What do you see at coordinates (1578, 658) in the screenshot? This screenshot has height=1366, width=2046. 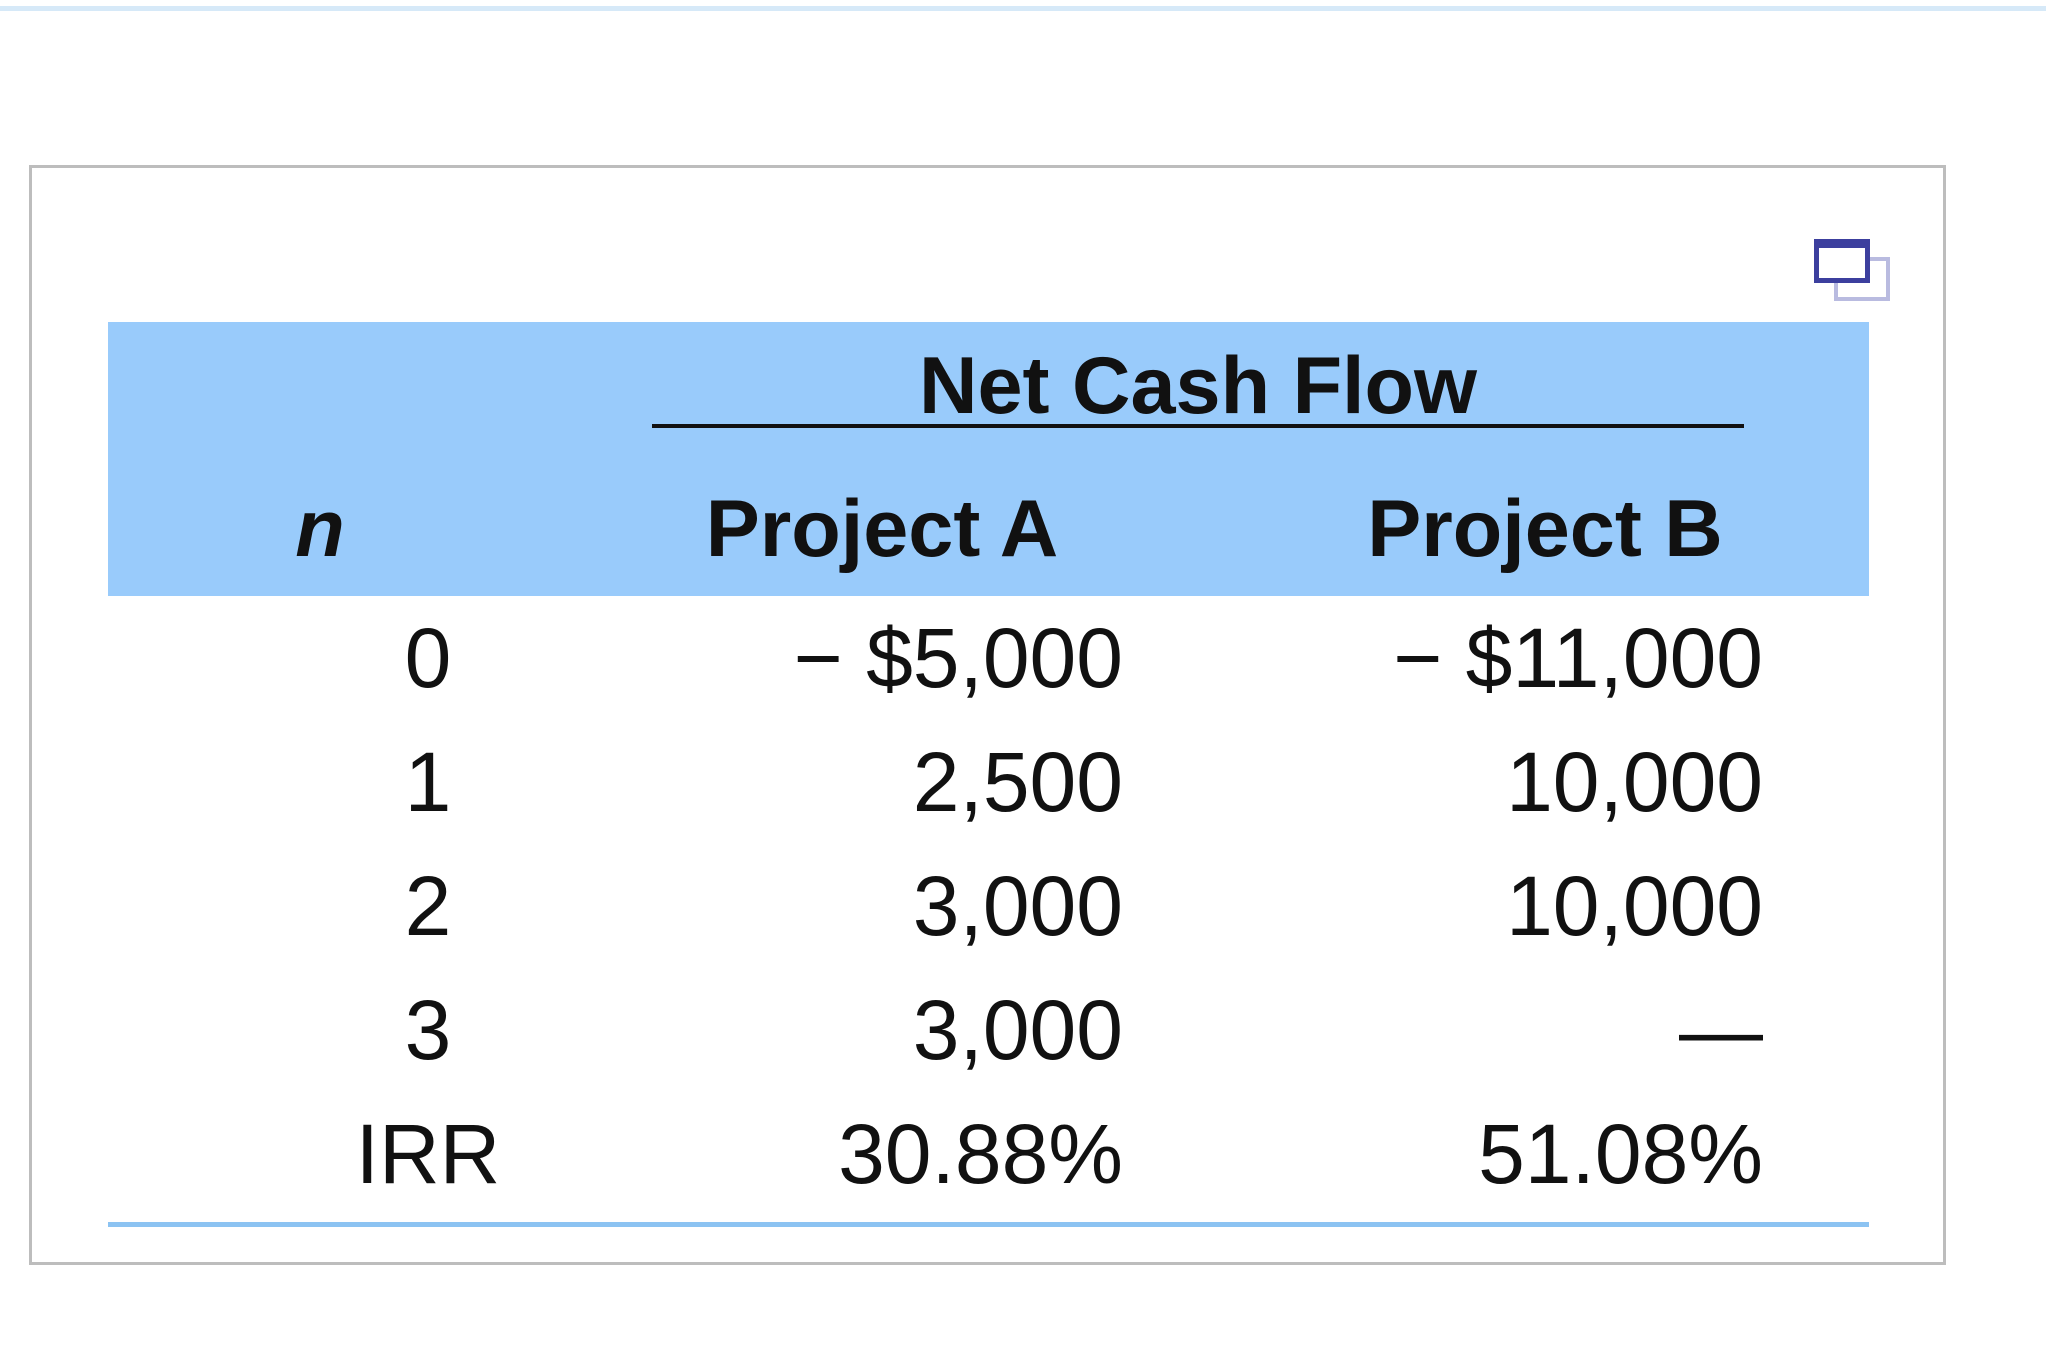 I see `cell-project-b: − $11,000` at bounding box center [1578, 658].